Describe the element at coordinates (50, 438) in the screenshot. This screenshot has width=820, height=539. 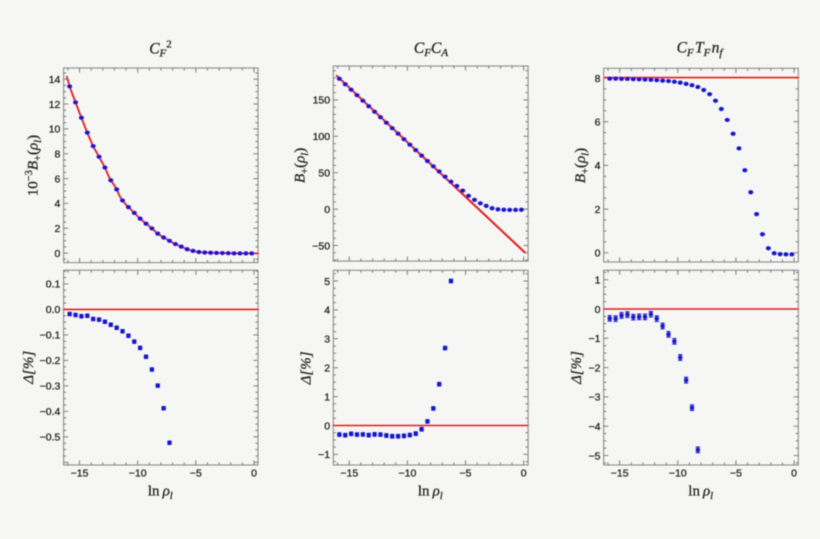
I see `svg-text: −0.5` at that location.